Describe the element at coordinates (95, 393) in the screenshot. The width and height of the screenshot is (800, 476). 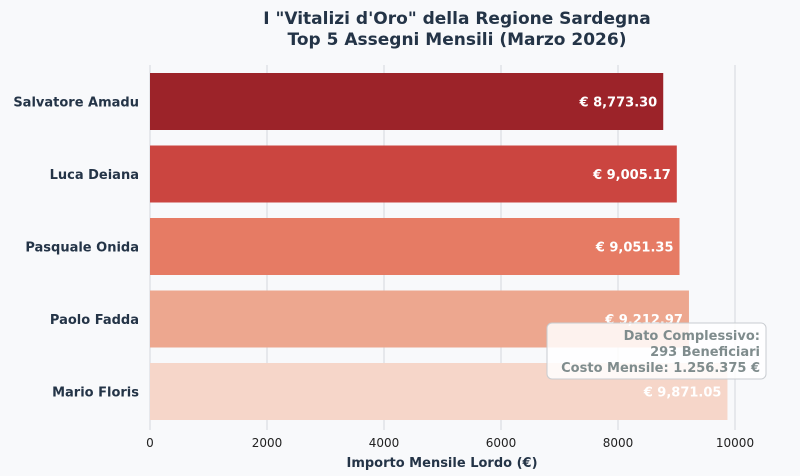
I see `category-label: Mario Floris` at that location.